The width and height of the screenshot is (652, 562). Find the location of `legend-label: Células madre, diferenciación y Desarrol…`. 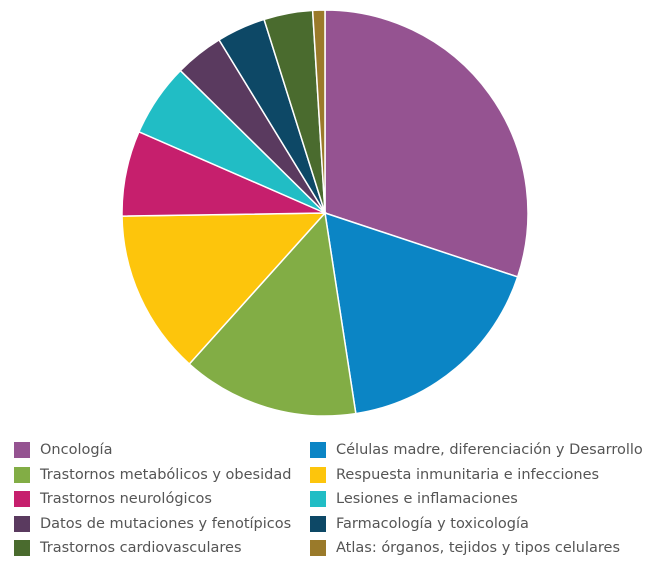

legend-label: Células madre, diferenciación y Desarrol… is located at coordinates (489, 450).